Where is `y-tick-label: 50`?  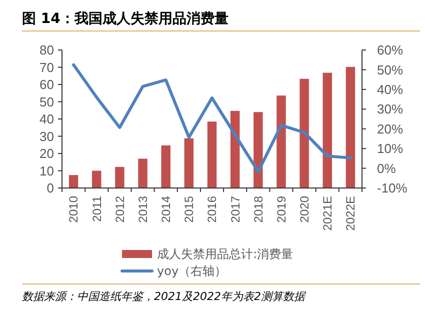
y-tick-label: 50 is located at coordinates (47, 102).